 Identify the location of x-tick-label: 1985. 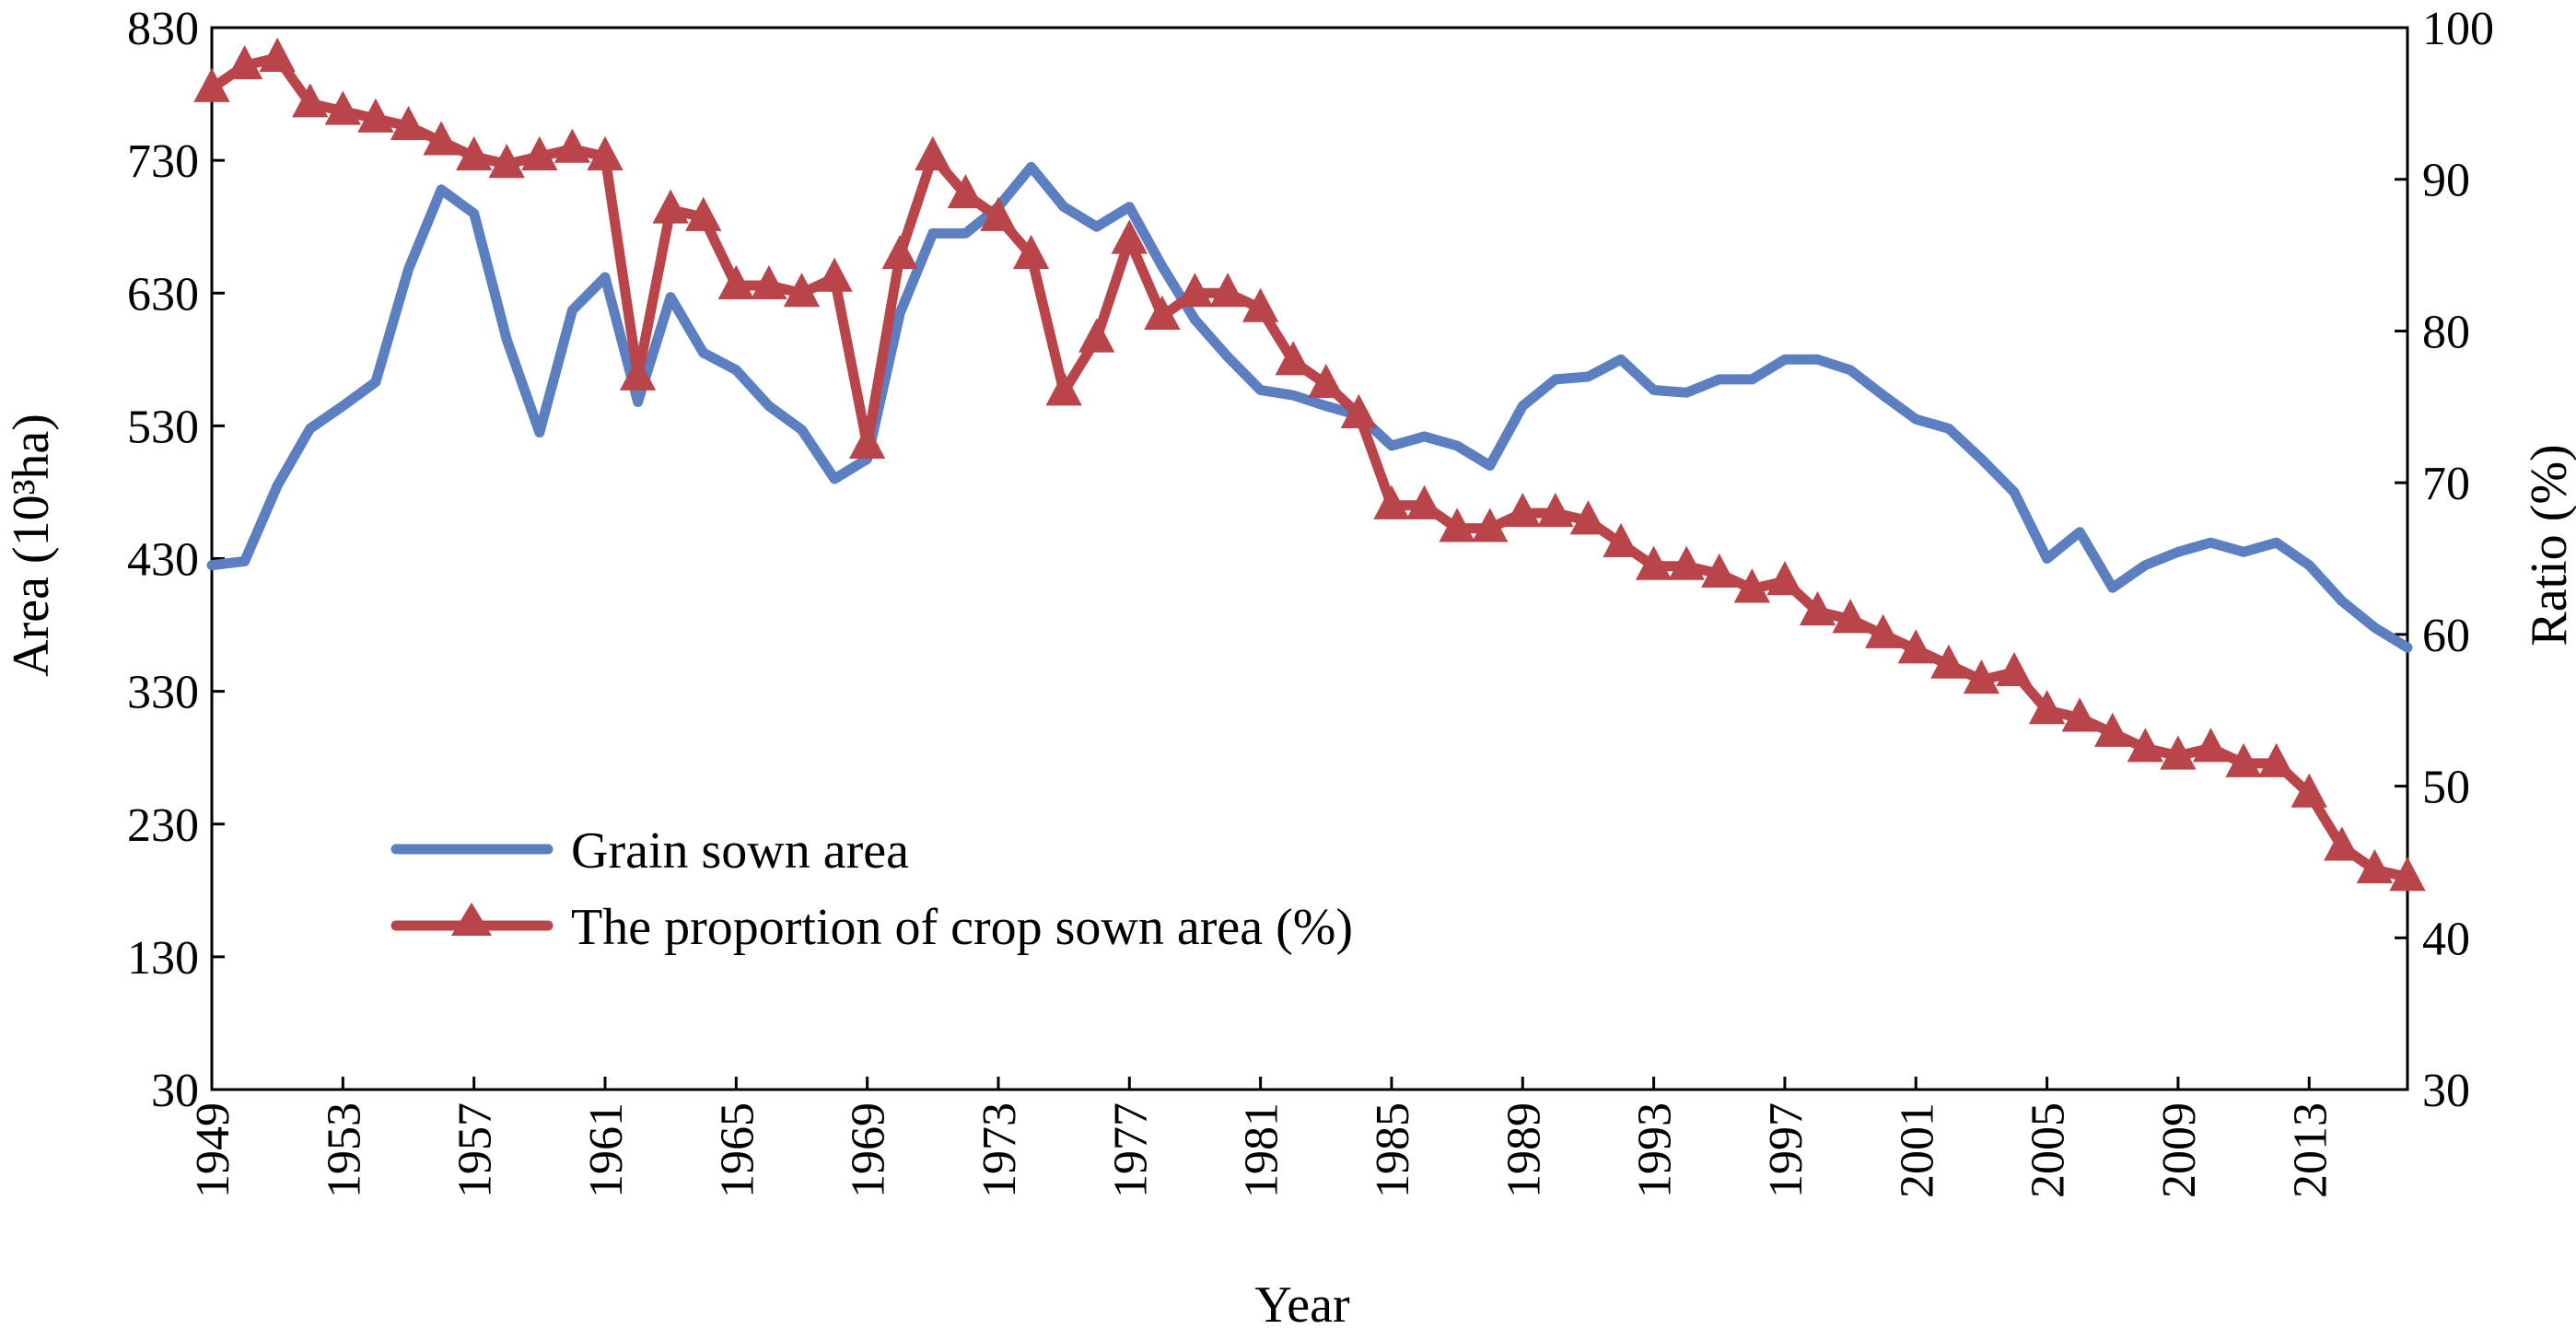
(1393, 1150).